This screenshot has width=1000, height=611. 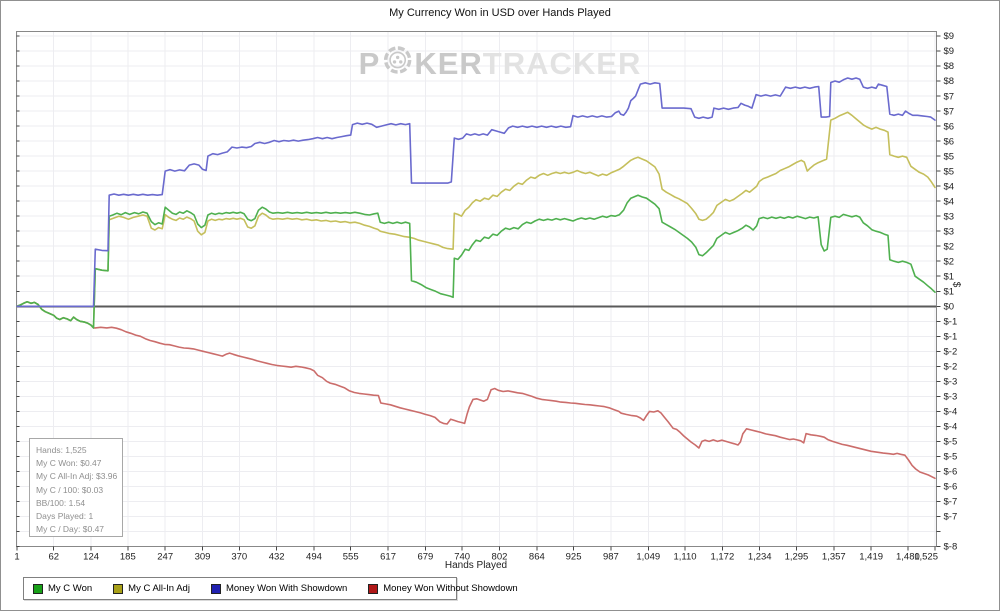 I want to click on legend-label-without-showdown: Money Won Without Showdown, so click(x=450, y=588).